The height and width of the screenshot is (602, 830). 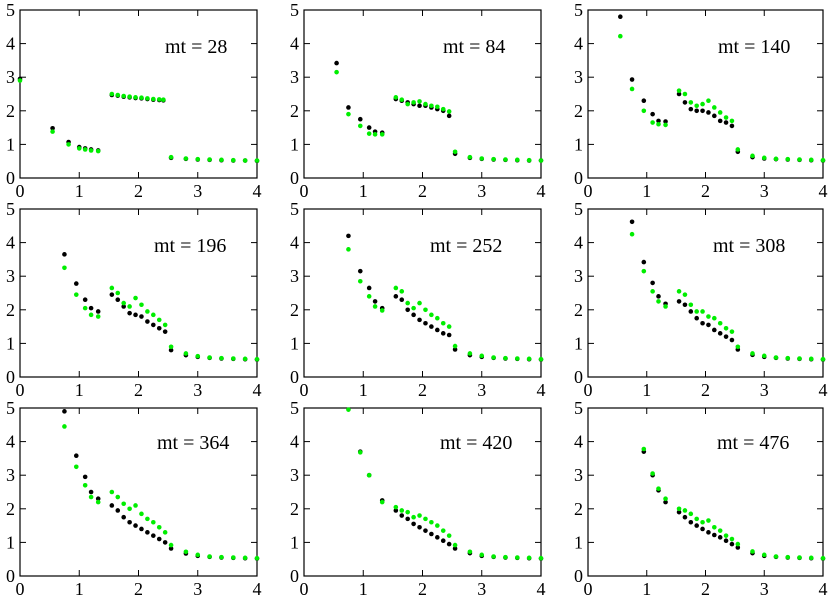 What do you see at coordinates (79, 390) in the screenshot?
I see `x-tick-label: 1` at bounding box center [79, 390].